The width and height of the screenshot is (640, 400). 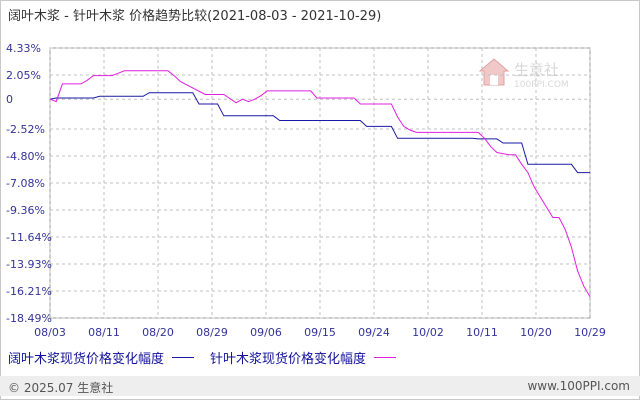 What do you see at coordinates (266, 332) in the screenshot?
I see `x-tick-label: 09/06` at bounding box center [266, 332].